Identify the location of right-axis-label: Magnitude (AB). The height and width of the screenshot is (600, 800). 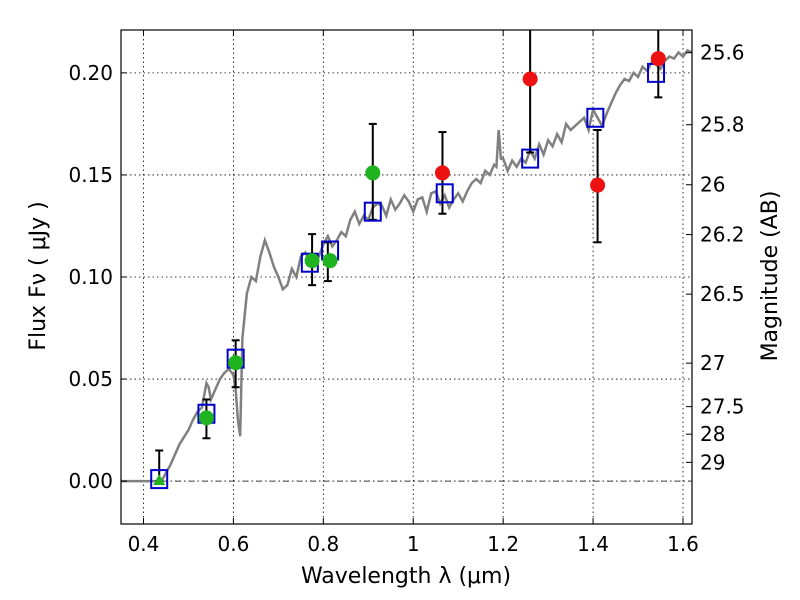
(770, 276).